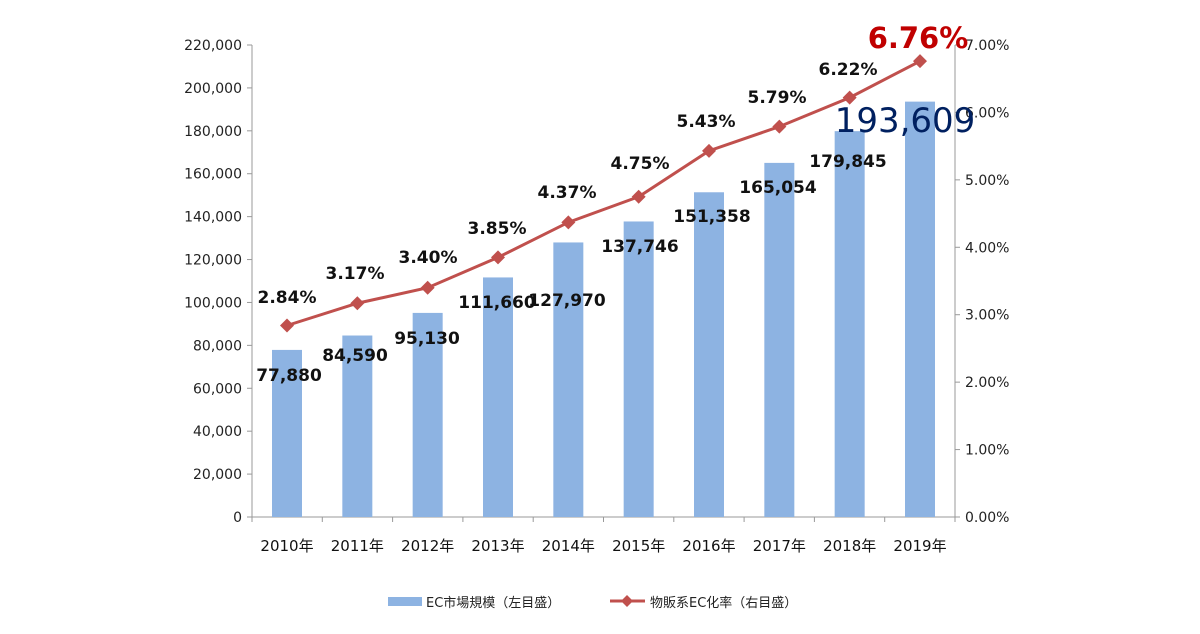 The image size is (1200, 634). Describe the element at coordinates (987, 181) in the screenshot. I see `right-tick-label: 5.00%` at that location.